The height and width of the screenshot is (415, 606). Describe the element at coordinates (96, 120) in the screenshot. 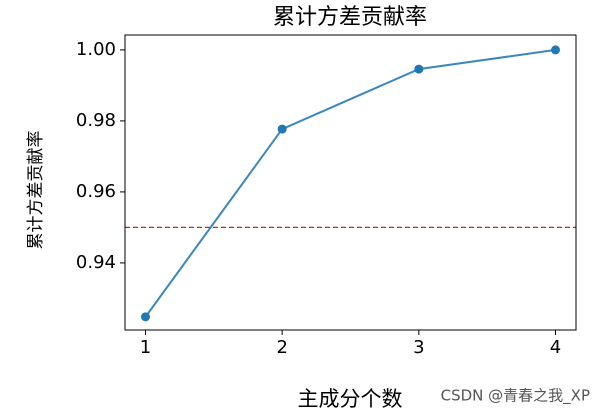

I see `y-tick-label: 0.98` at that location.